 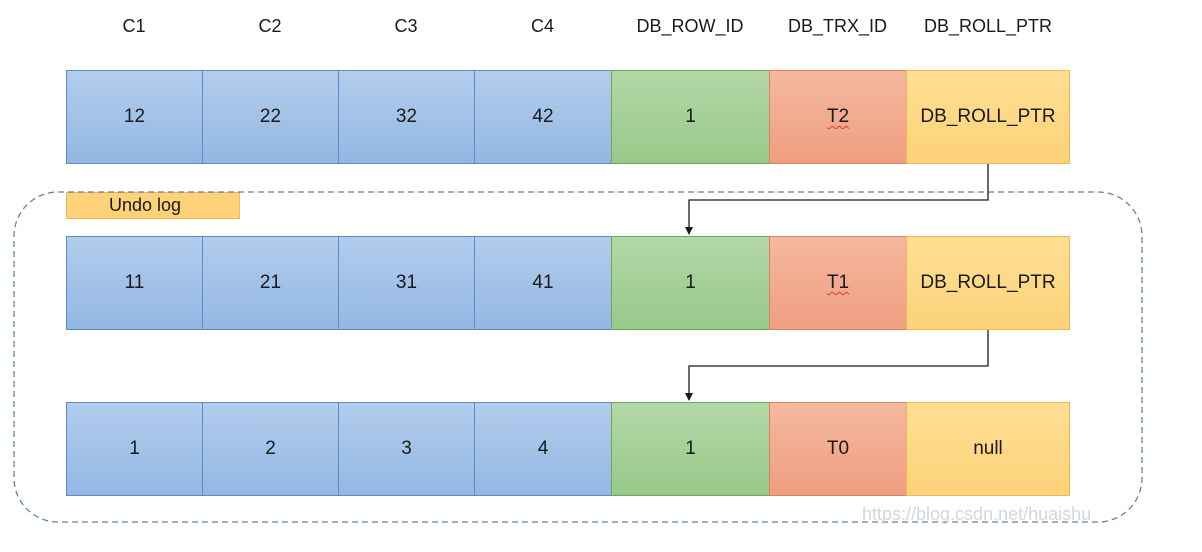 I want to click on header-c3: C3, so click(x=406, y=26).